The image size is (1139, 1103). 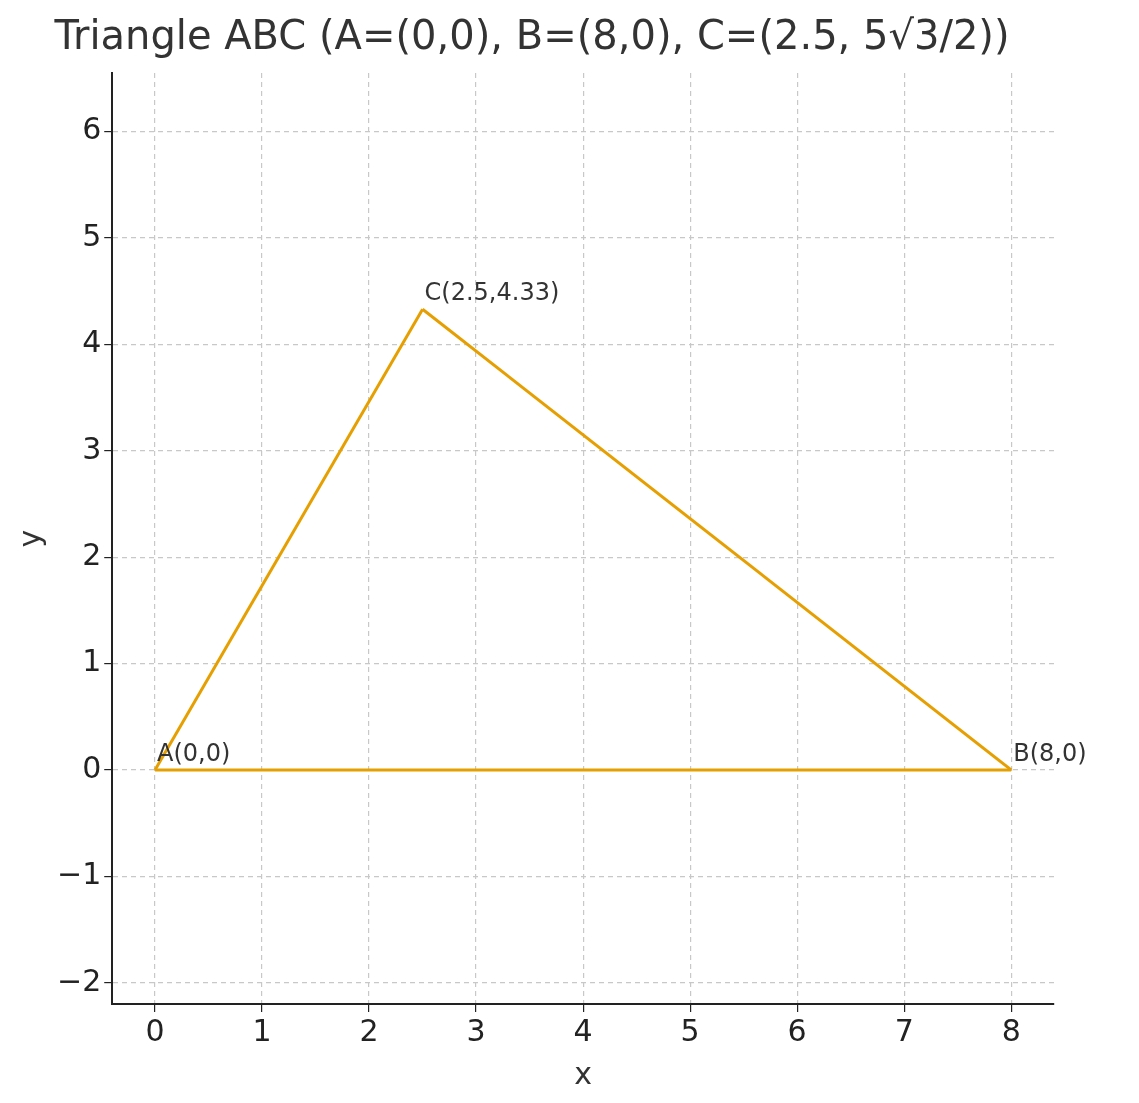 What do you see at coordinates (476, 1030) in the screenshot?
I see `x-tick-label: 3` at bounding box center [476, 1030].